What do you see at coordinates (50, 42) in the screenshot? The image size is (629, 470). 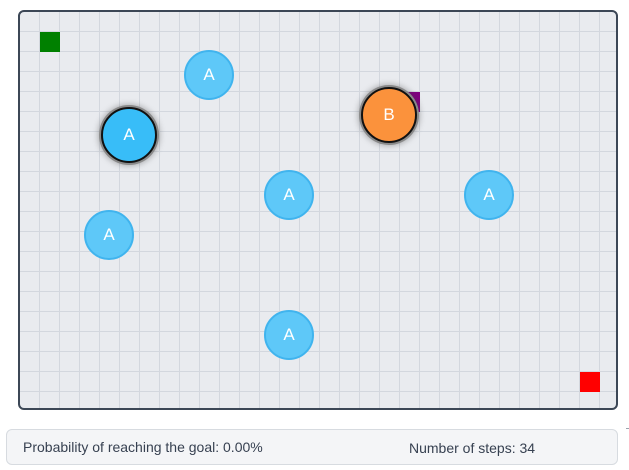 I see `start-square` at bounding box center [50, 42].